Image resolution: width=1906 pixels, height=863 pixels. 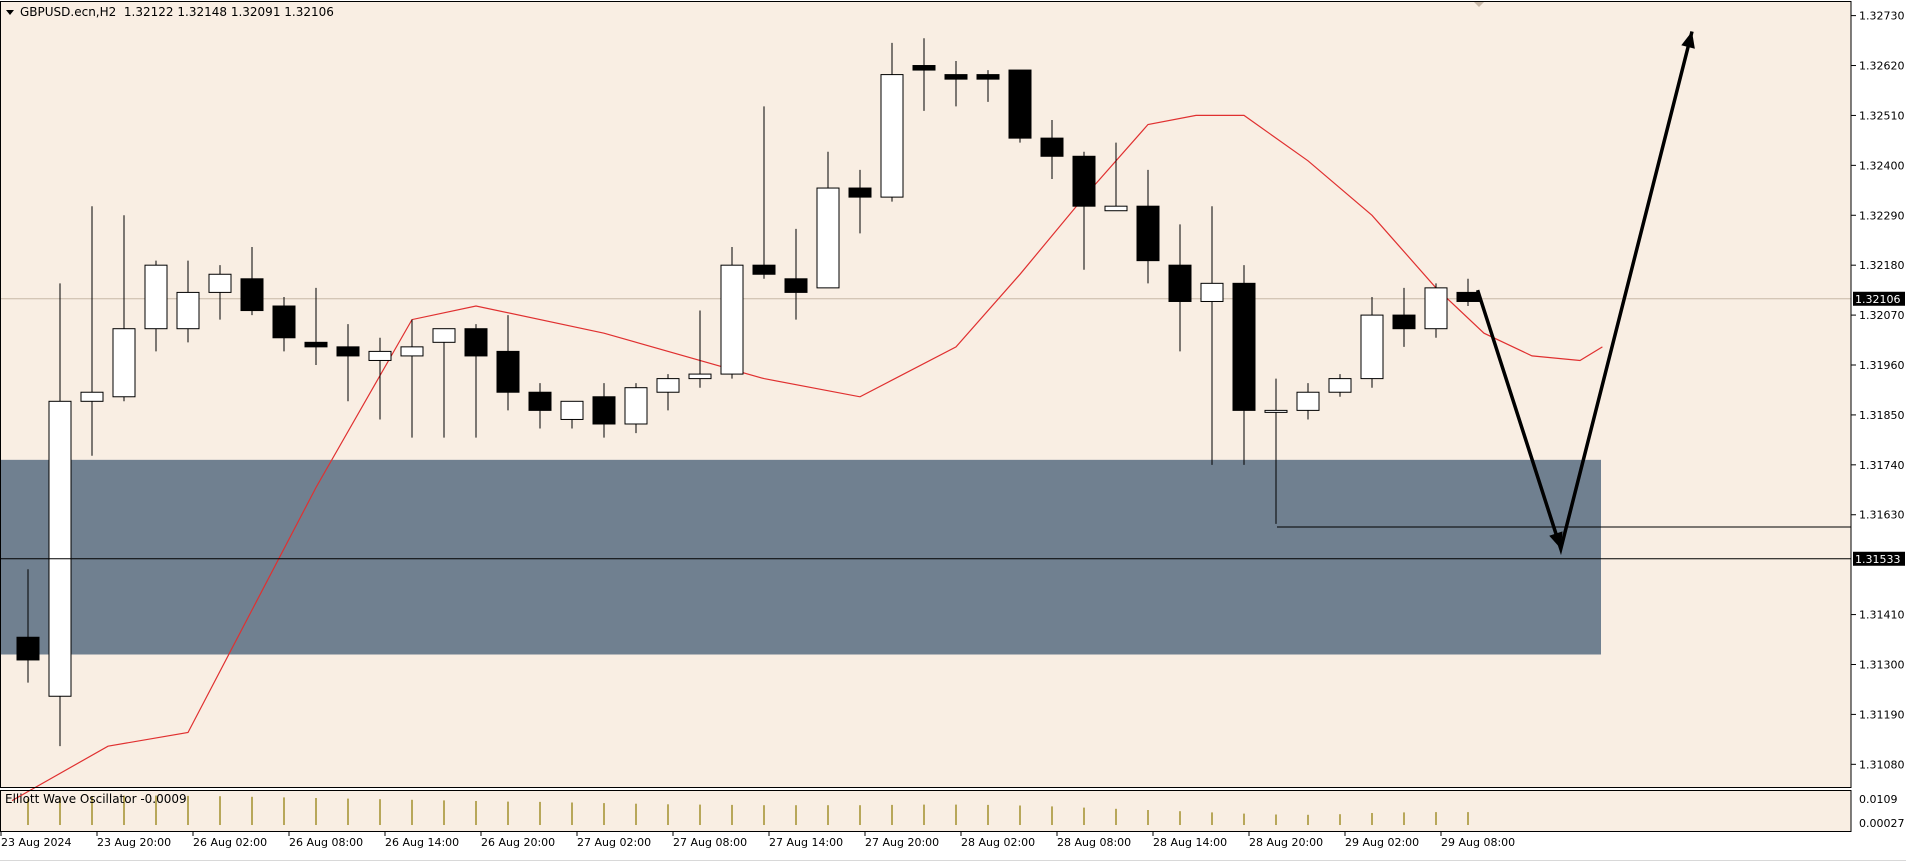 What do you see at coordinates (10, 12) in the screenshot?
I see `dropdown-triangle-icon` at bounding box center [10, 12].